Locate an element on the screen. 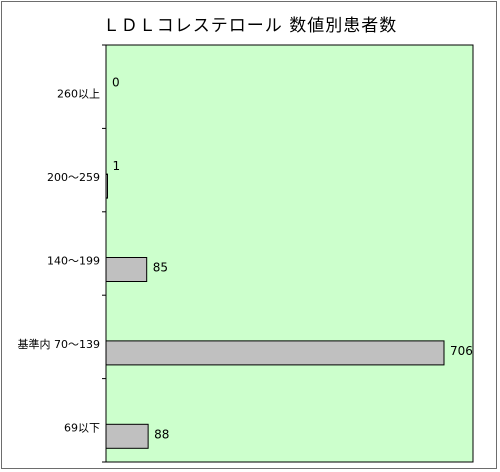  value-label: 706 is located at coordinates (461, 351).